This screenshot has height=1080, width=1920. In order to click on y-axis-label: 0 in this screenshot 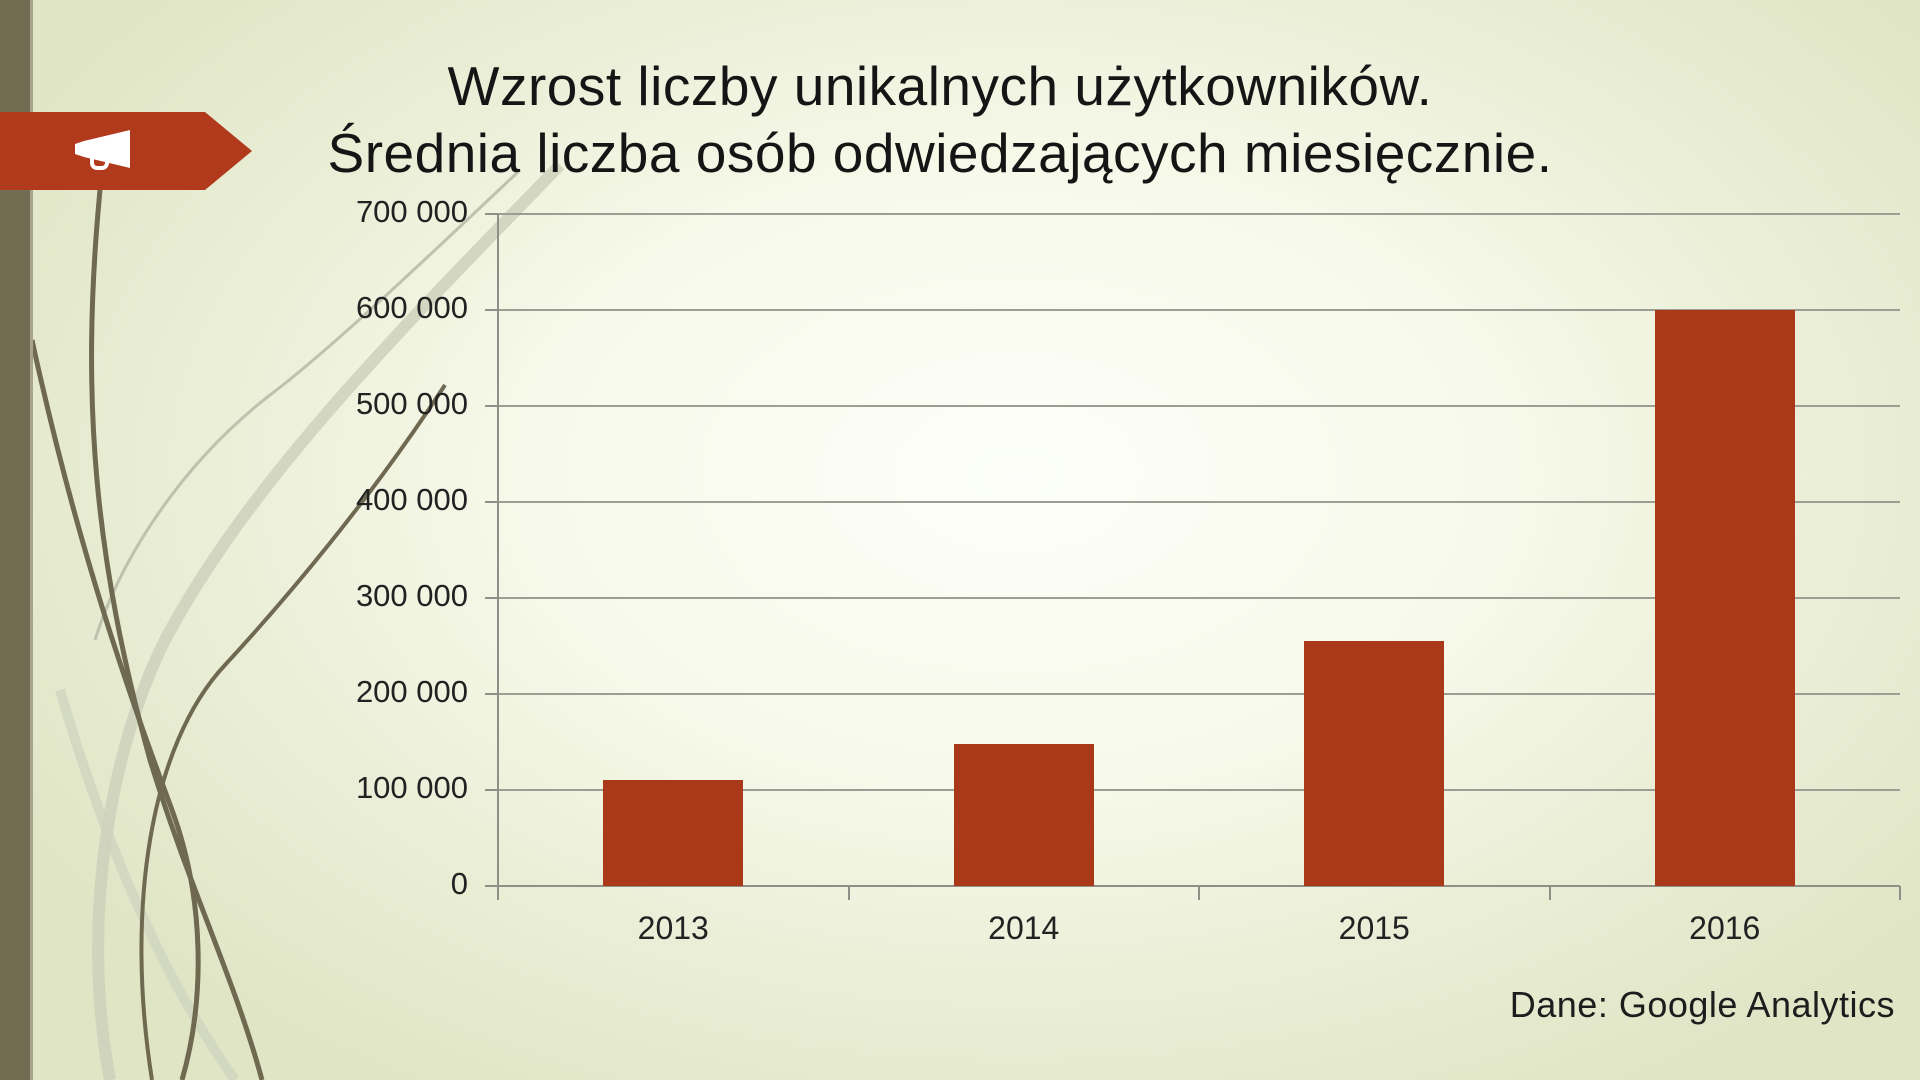, I will do `click(459, 883)`.